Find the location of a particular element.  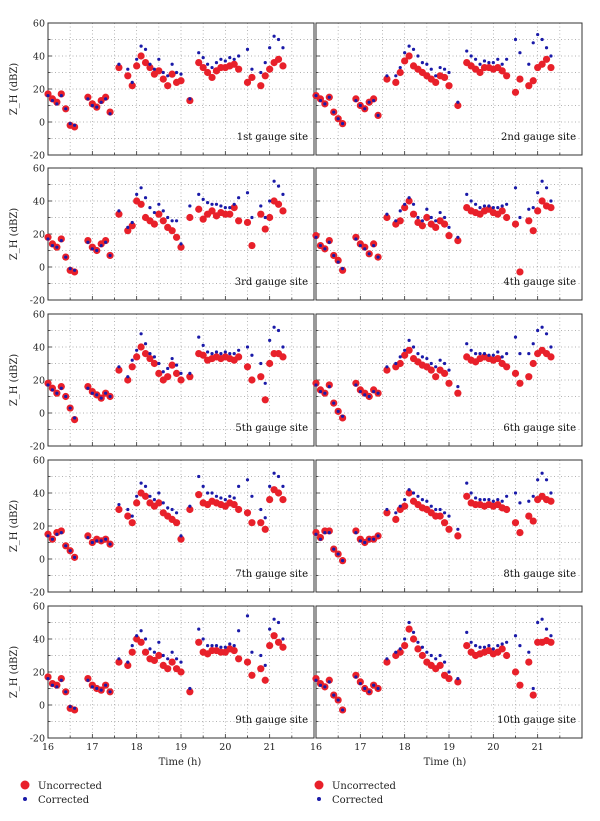

scatter-panel: 60 40 20 0 -20 Z_H (dBZ) 3rd gauge site is located at coordinates (162, 234).